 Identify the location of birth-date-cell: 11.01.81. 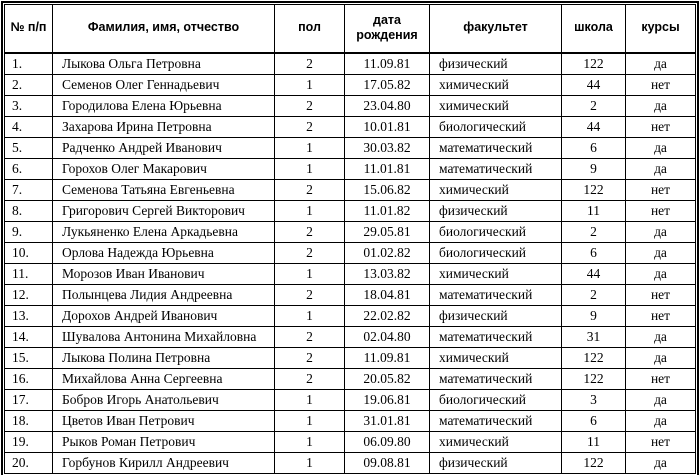
(387, 168).